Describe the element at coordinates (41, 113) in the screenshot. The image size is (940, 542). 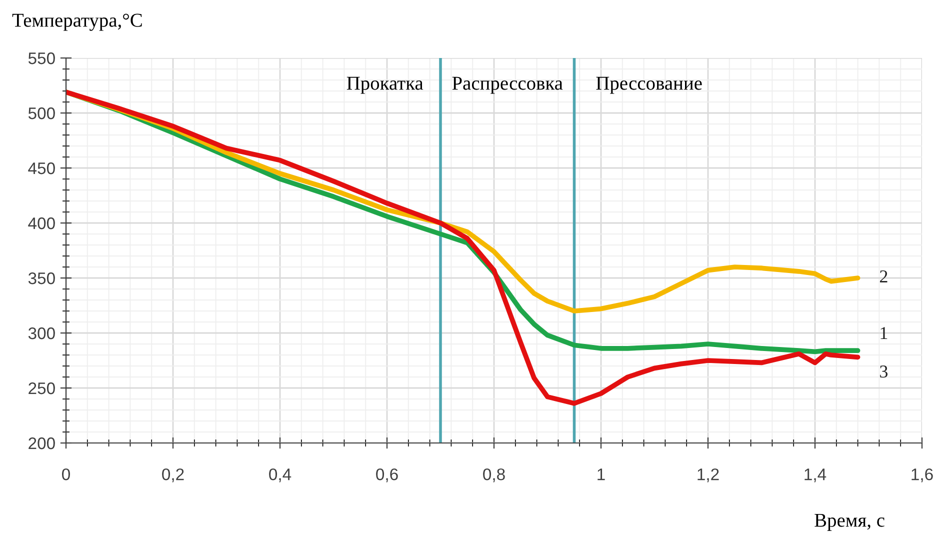
I see `y-tick-label: 500` at that location.